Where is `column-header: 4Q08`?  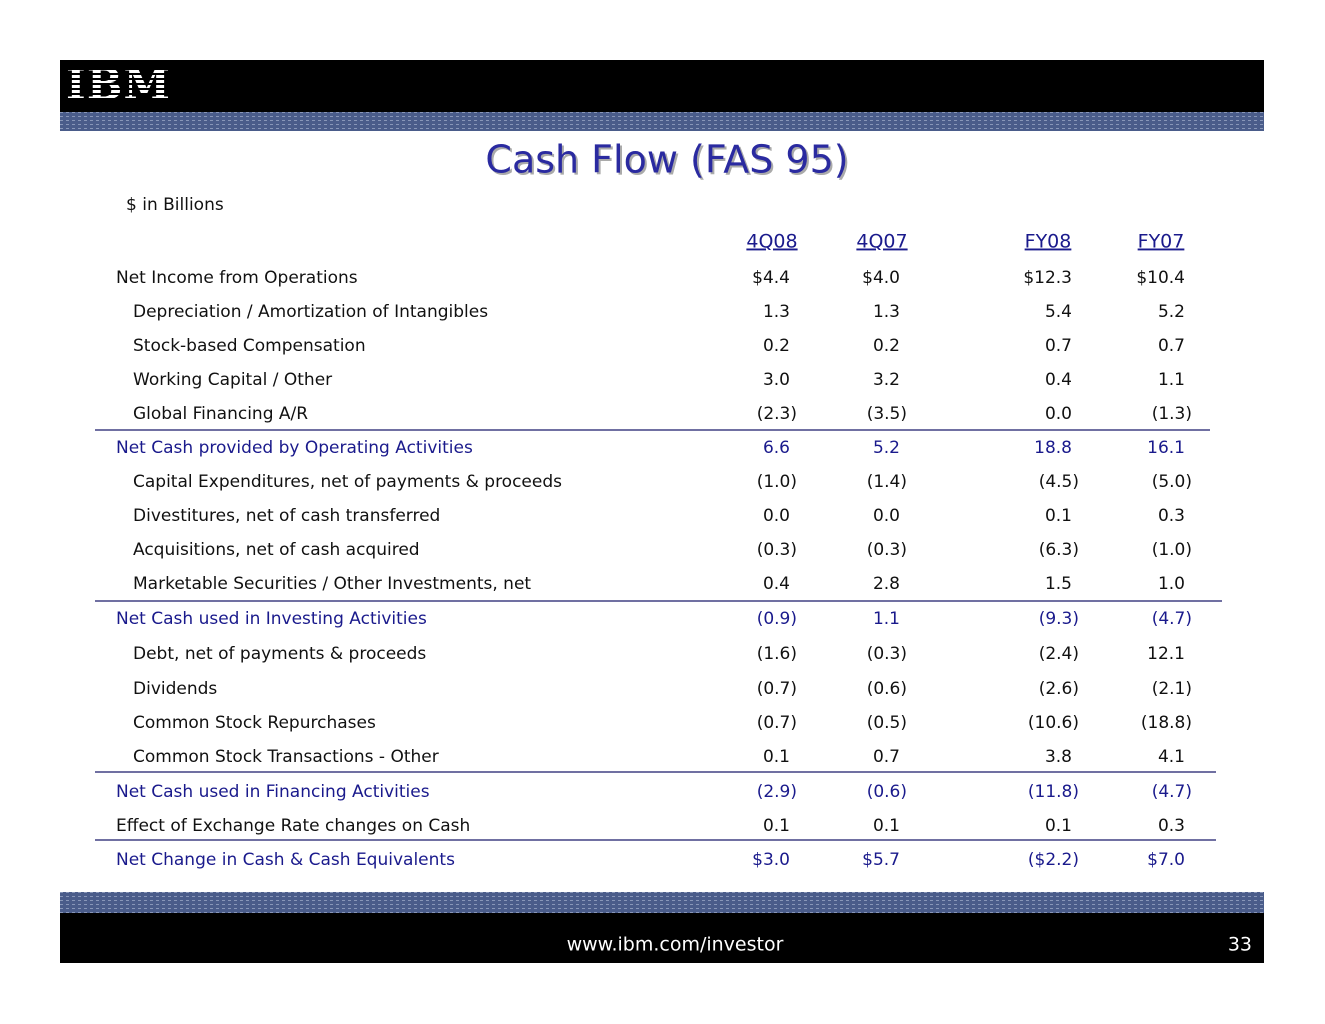
column-header: 4Q08 is located at coordinates (771, 242).